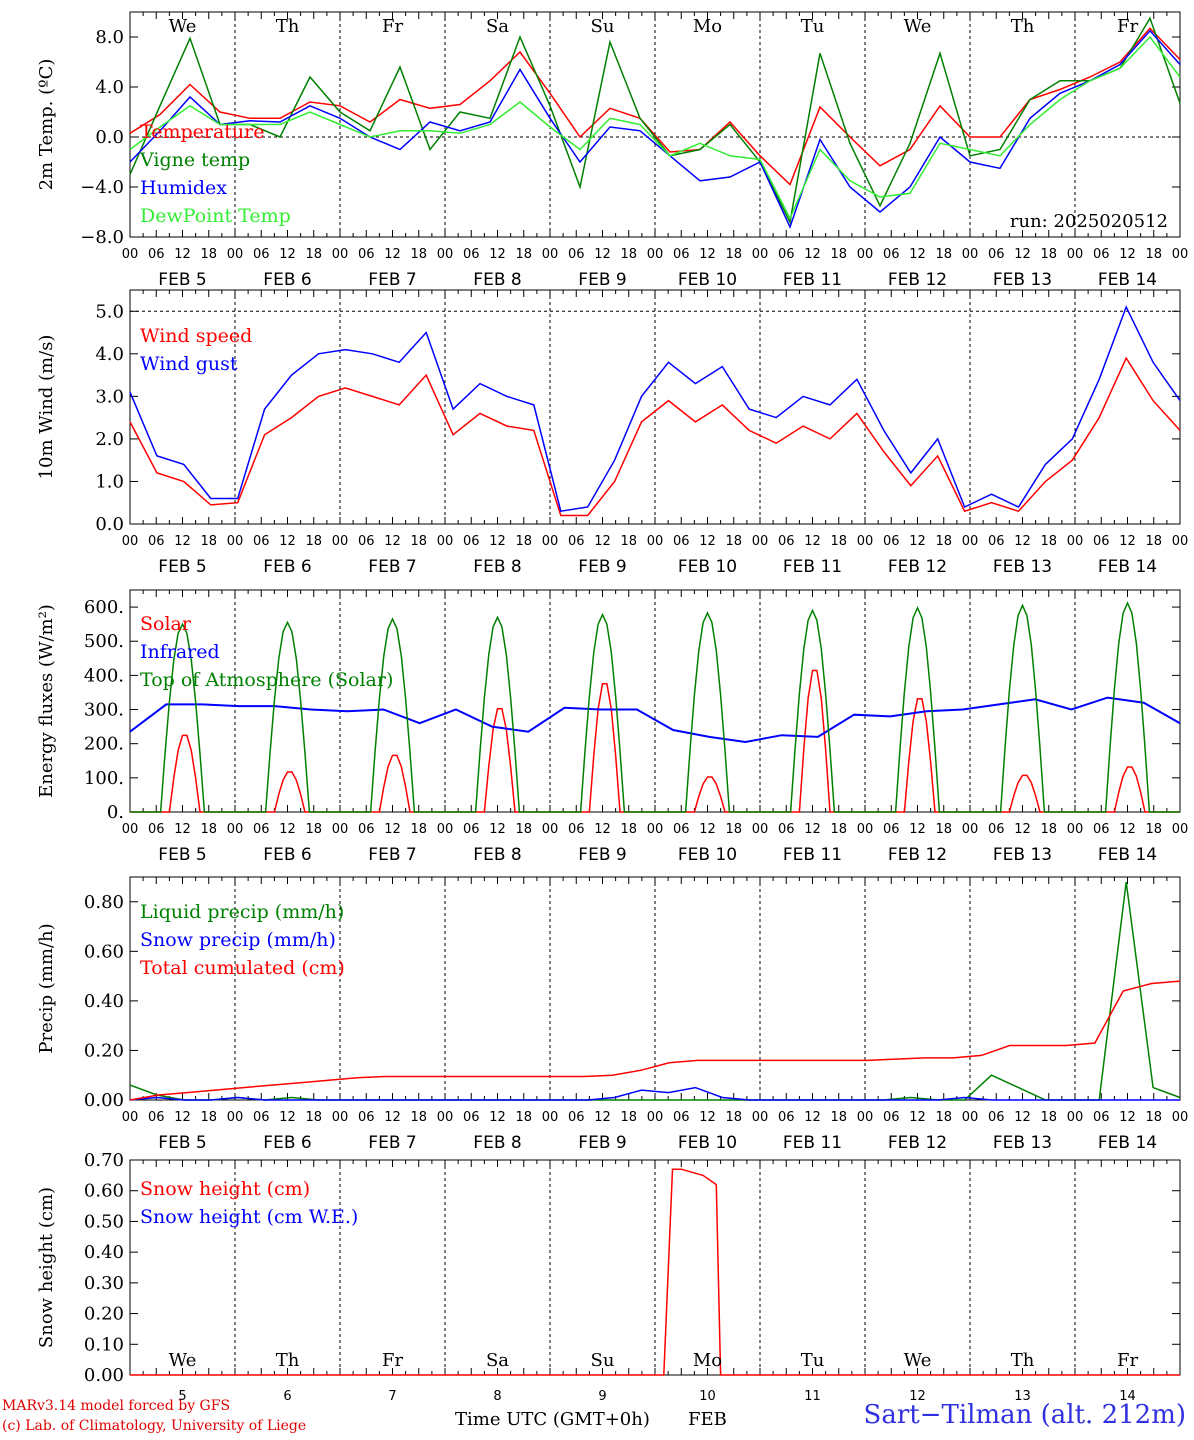  I want to click on legend-entry: Vigne temp, so click(194, 160).